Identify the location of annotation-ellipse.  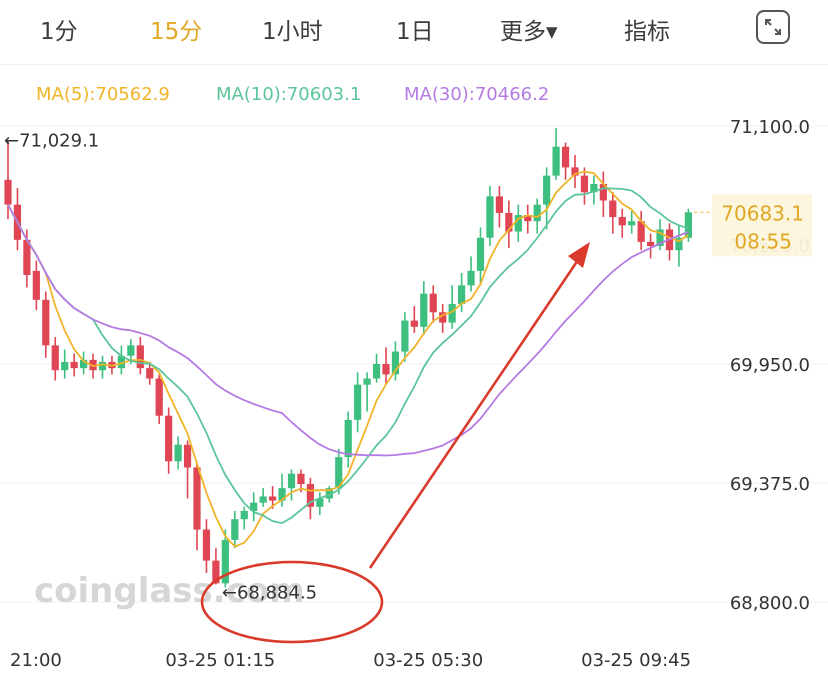
(292, 602).